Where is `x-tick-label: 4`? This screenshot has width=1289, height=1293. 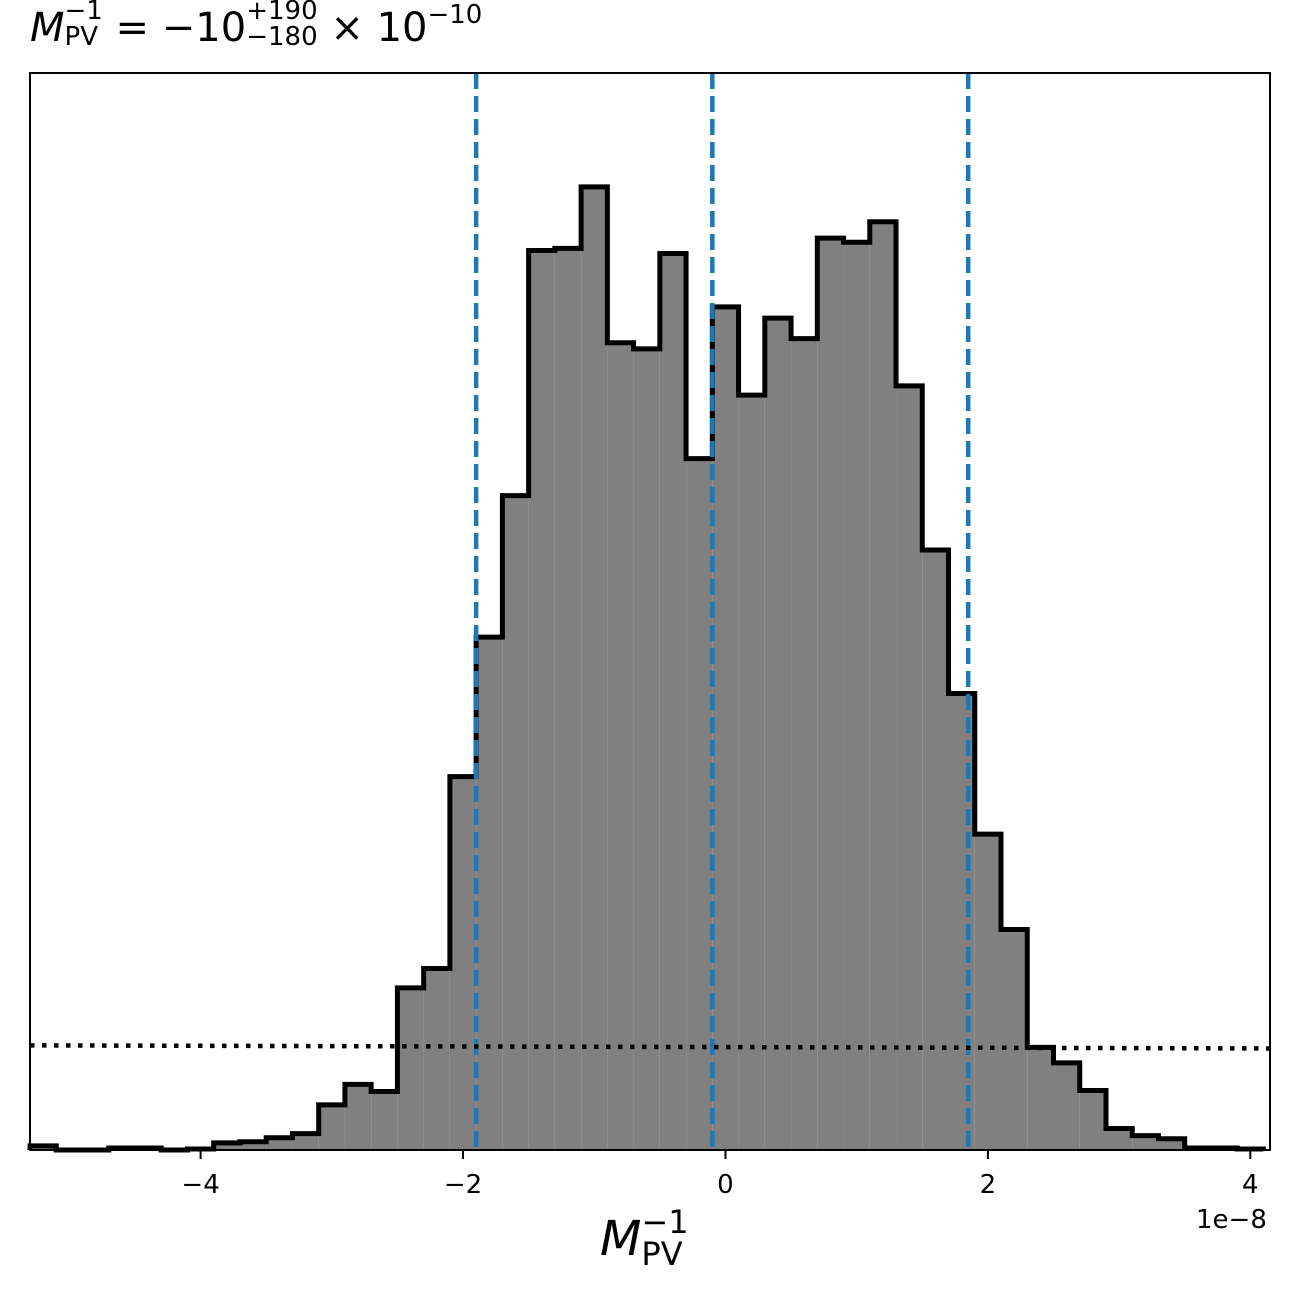 x-tick-label: 4 is located at coordinates (1250, 1185).